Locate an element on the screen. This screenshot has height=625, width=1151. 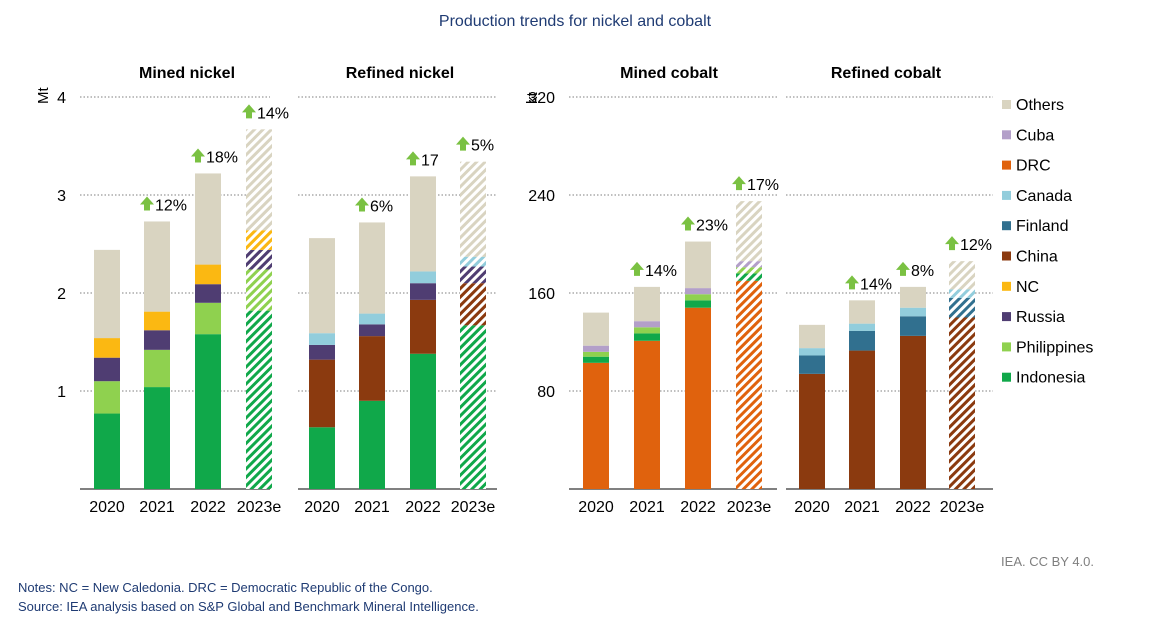
y-tick-label: 2 is located at coordinates (61, 294).